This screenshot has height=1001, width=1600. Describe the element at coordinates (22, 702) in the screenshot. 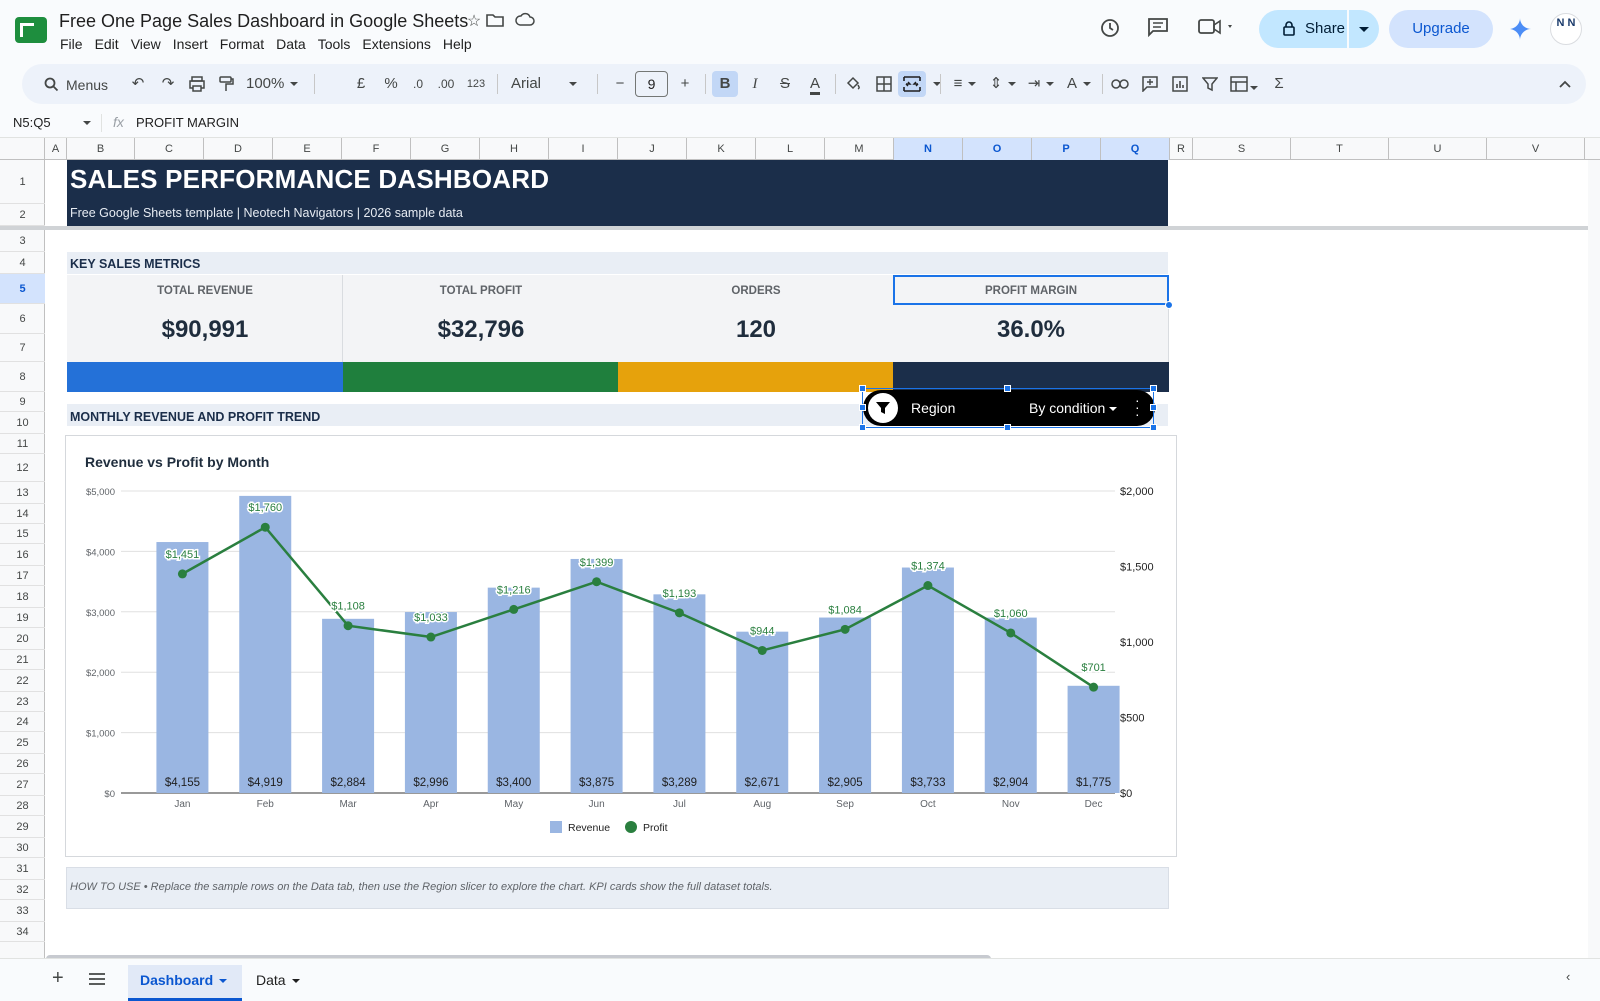

I see `row-header: 23` at that location.